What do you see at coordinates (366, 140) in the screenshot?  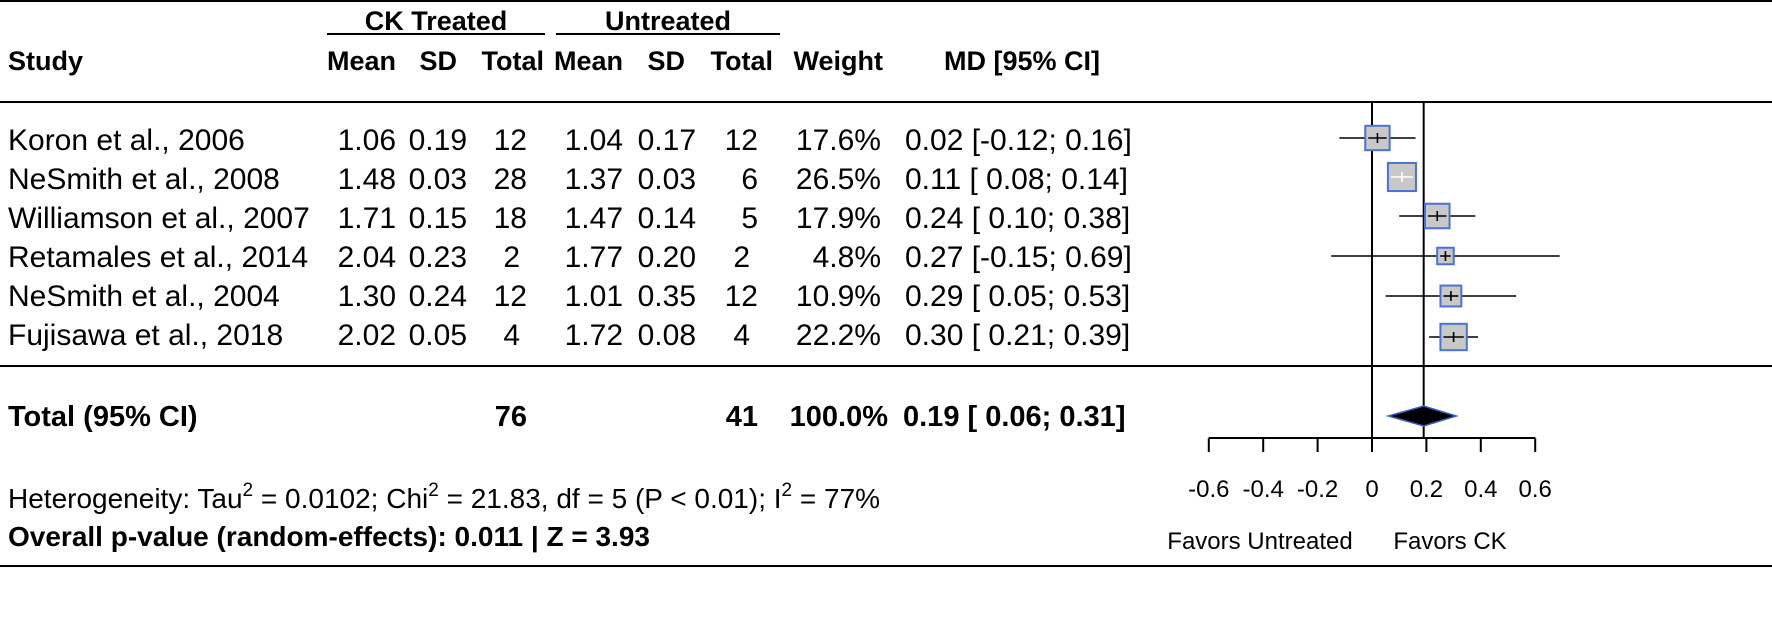 I see `mean-ck: 1.06` at bounding box center [366, 140].